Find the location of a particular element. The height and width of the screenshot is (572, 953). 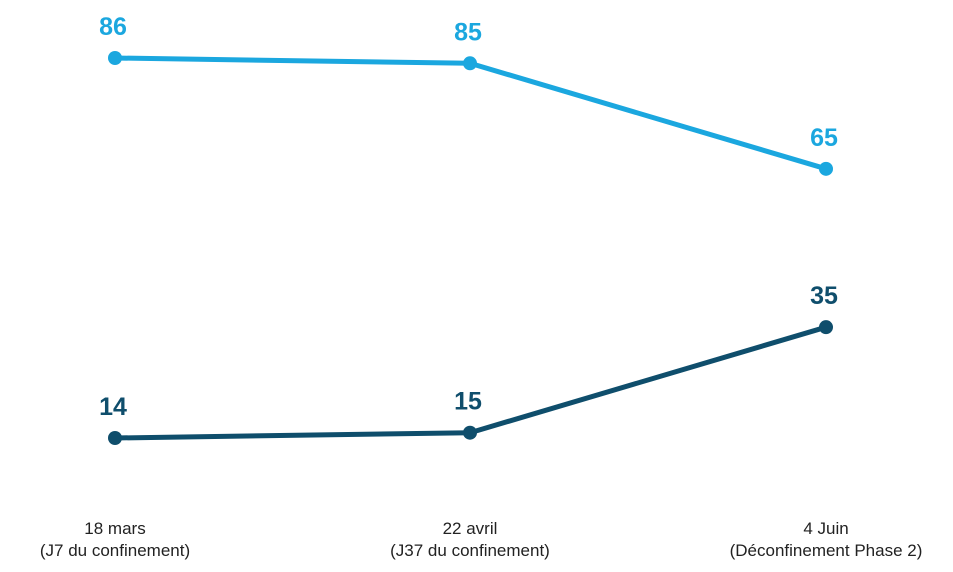

x-tick-label: 4 Juin (Déconfinement Phase 2) is located at coordinates (826, 539).